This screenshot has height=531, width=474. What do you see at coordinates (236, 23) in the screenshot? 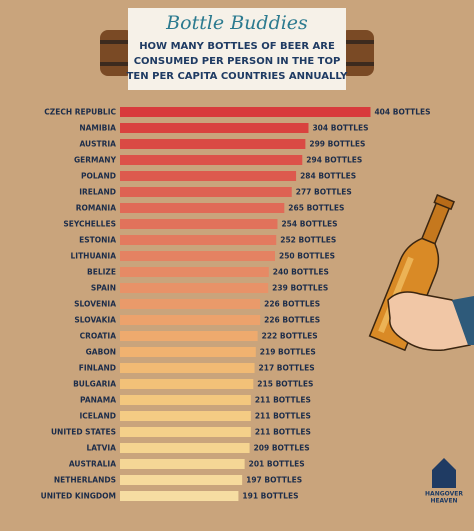
I see `chart-title: Bottle Buddies` at bounding box center [236, 23].